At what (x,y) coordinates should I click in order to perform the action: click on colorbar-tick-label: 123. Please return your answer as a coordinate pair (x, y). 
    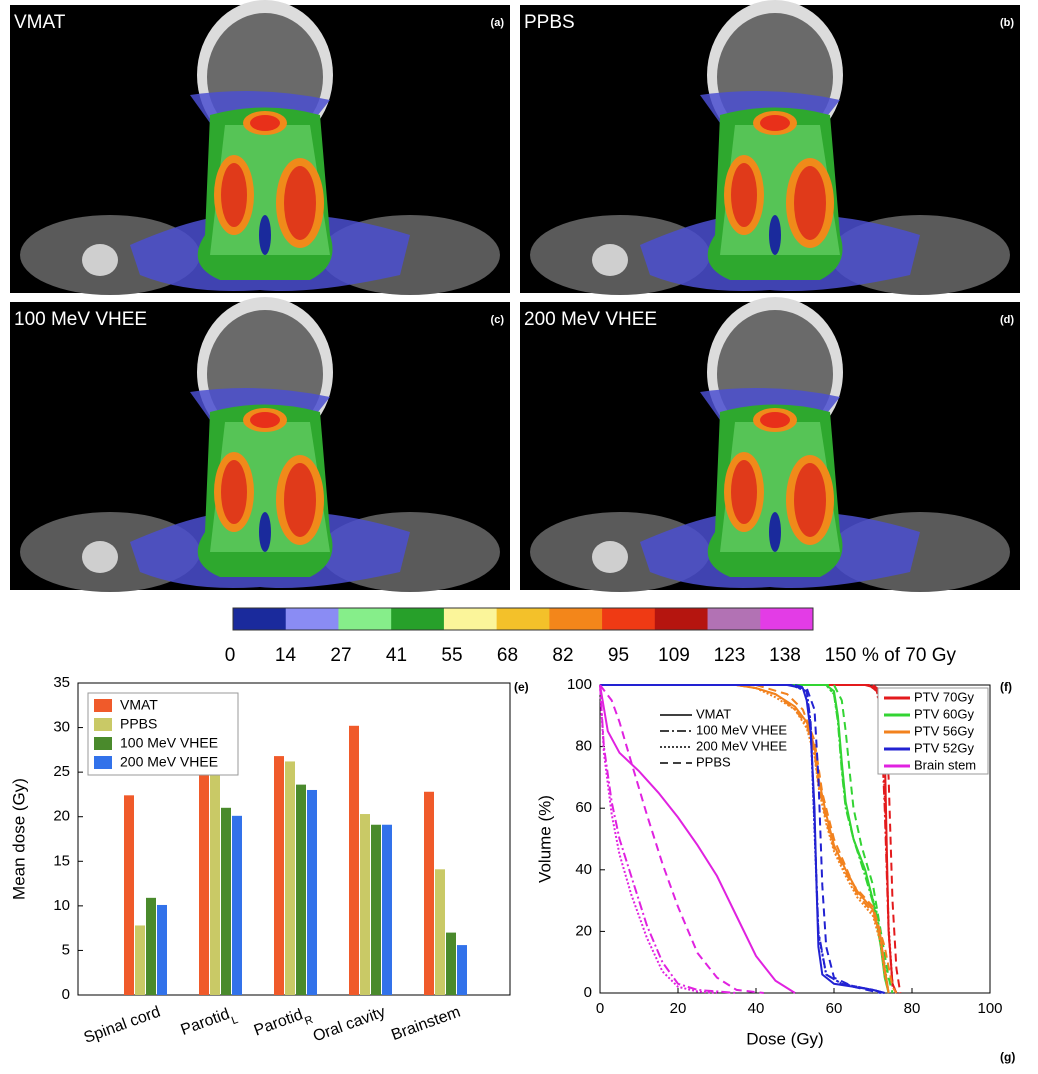
    Looking at the image, I should click on (730, 655).